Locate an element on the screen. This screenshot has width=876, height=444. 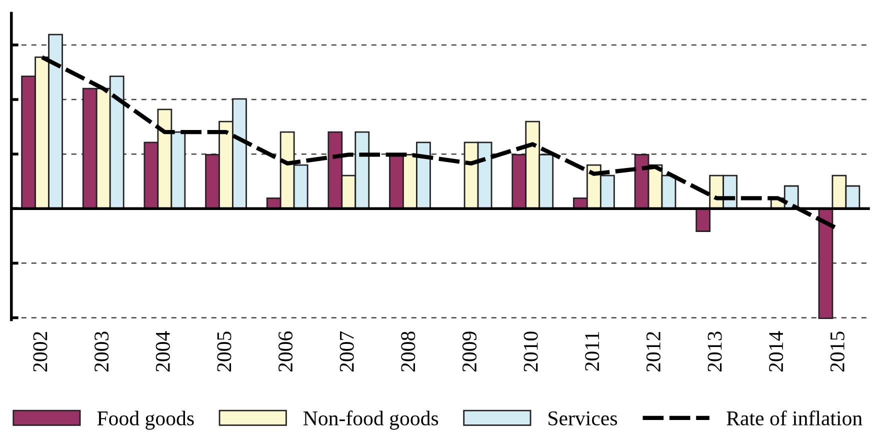
legend-label: Food goods is located at coordinates (145, 420).